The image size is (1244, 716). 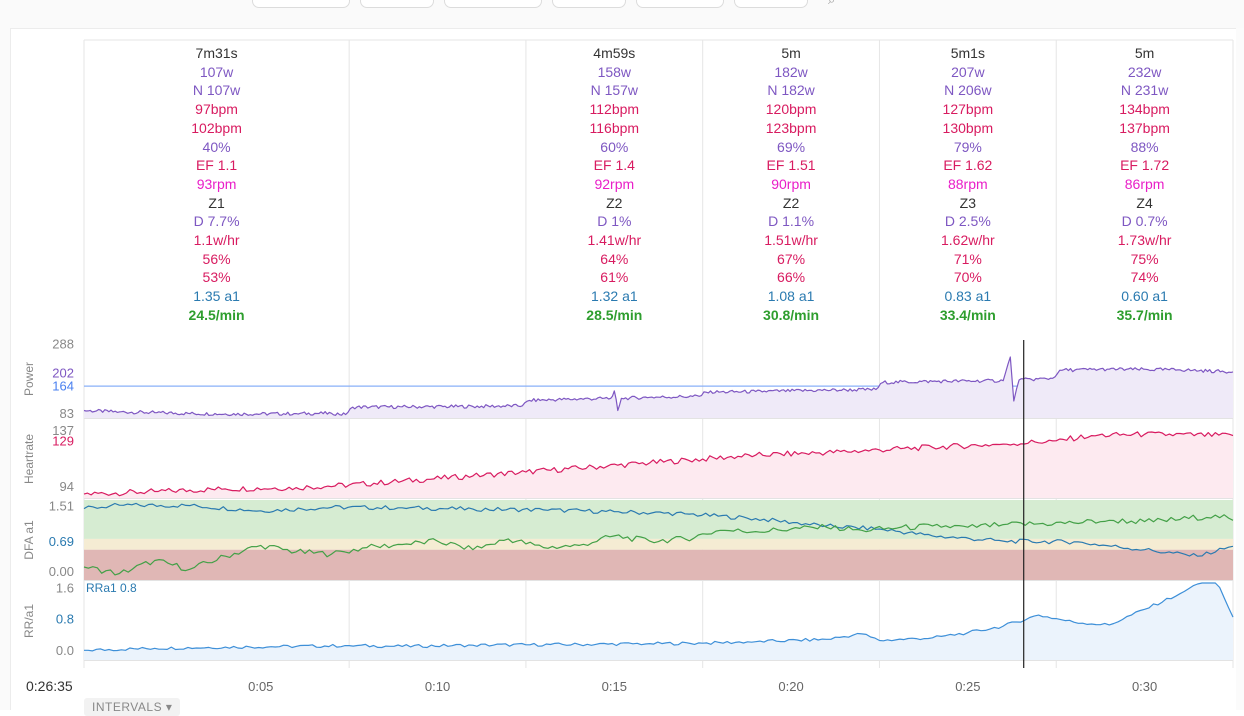 I want to click on interval-hr-avg: 127bpm, so click(x=968, y=109).